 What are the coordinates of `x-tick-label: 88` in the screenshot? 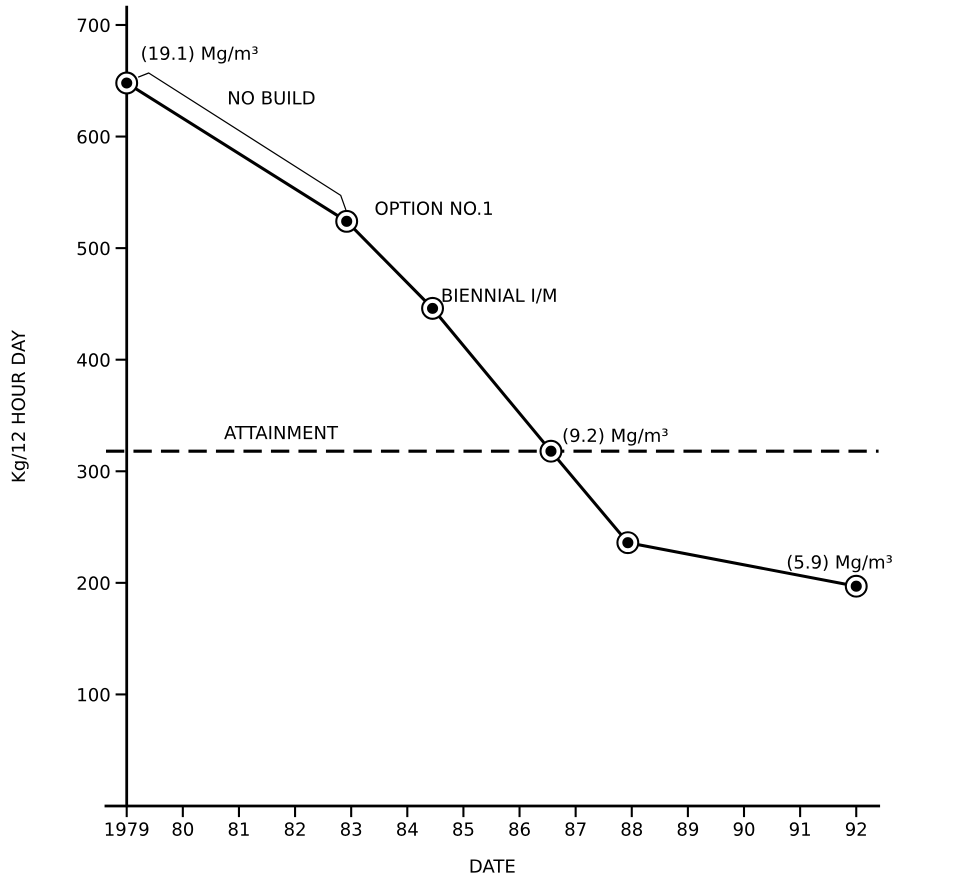 It's located at (632, 829).